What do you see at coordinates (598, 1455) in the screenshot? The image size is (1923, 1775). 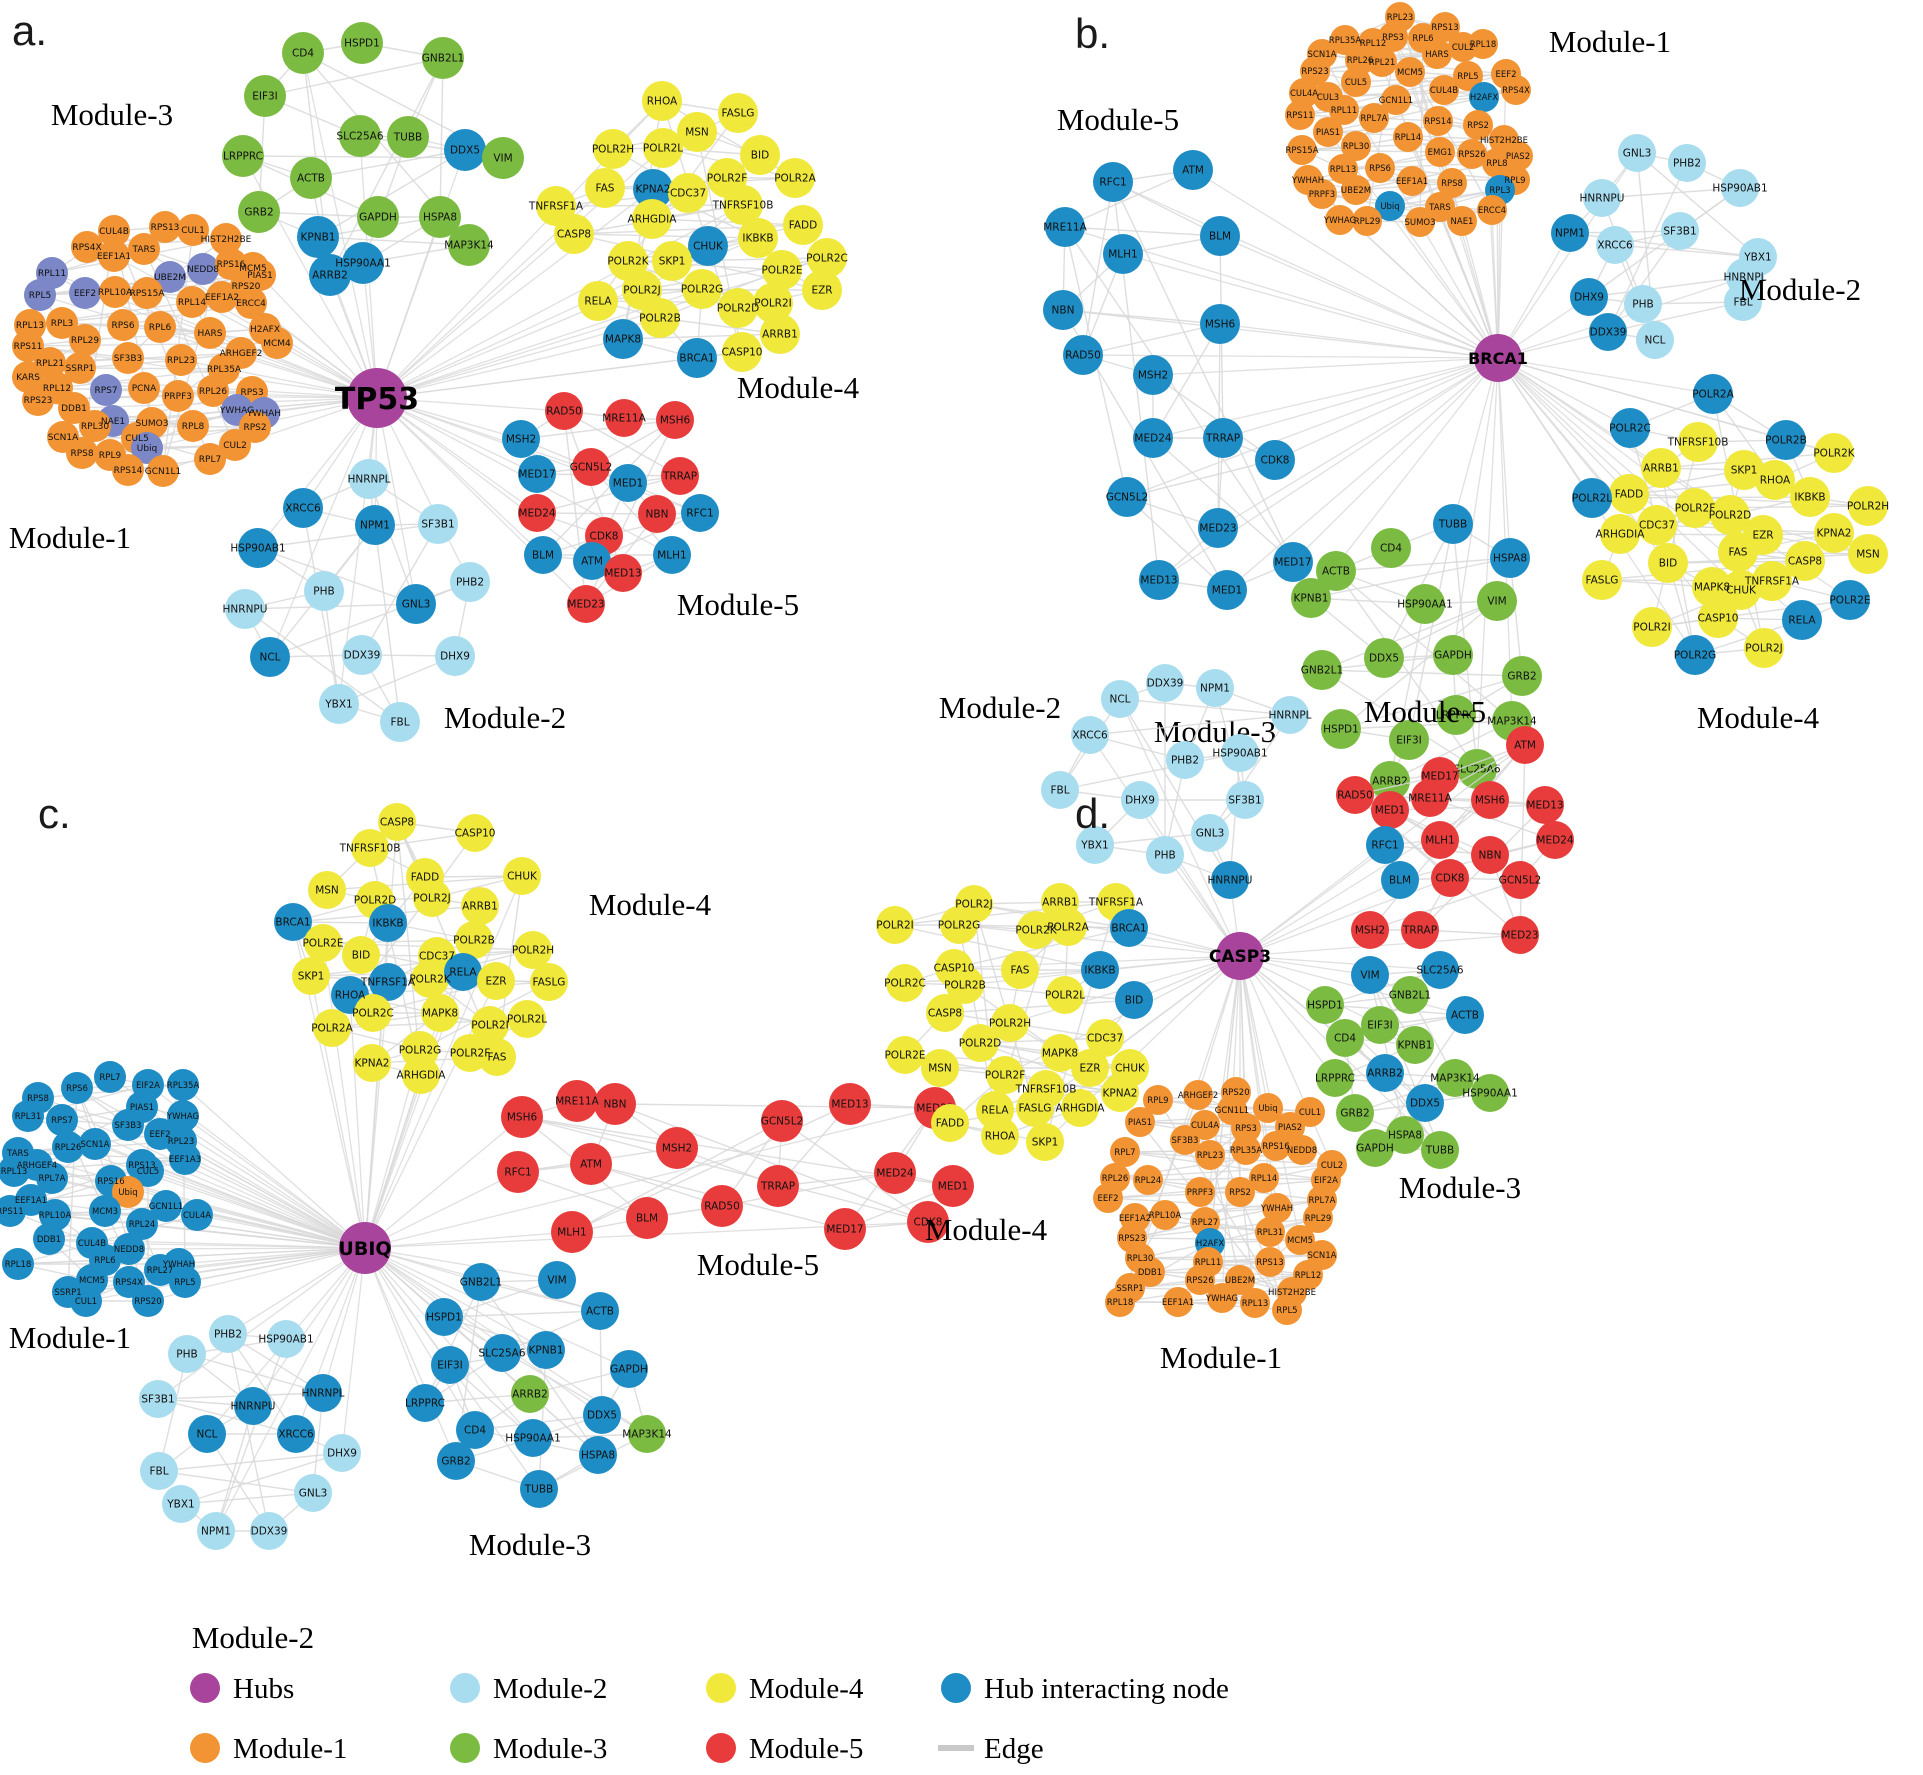 I see `network-node-HSPA8` at bounding box center [598, 1455].